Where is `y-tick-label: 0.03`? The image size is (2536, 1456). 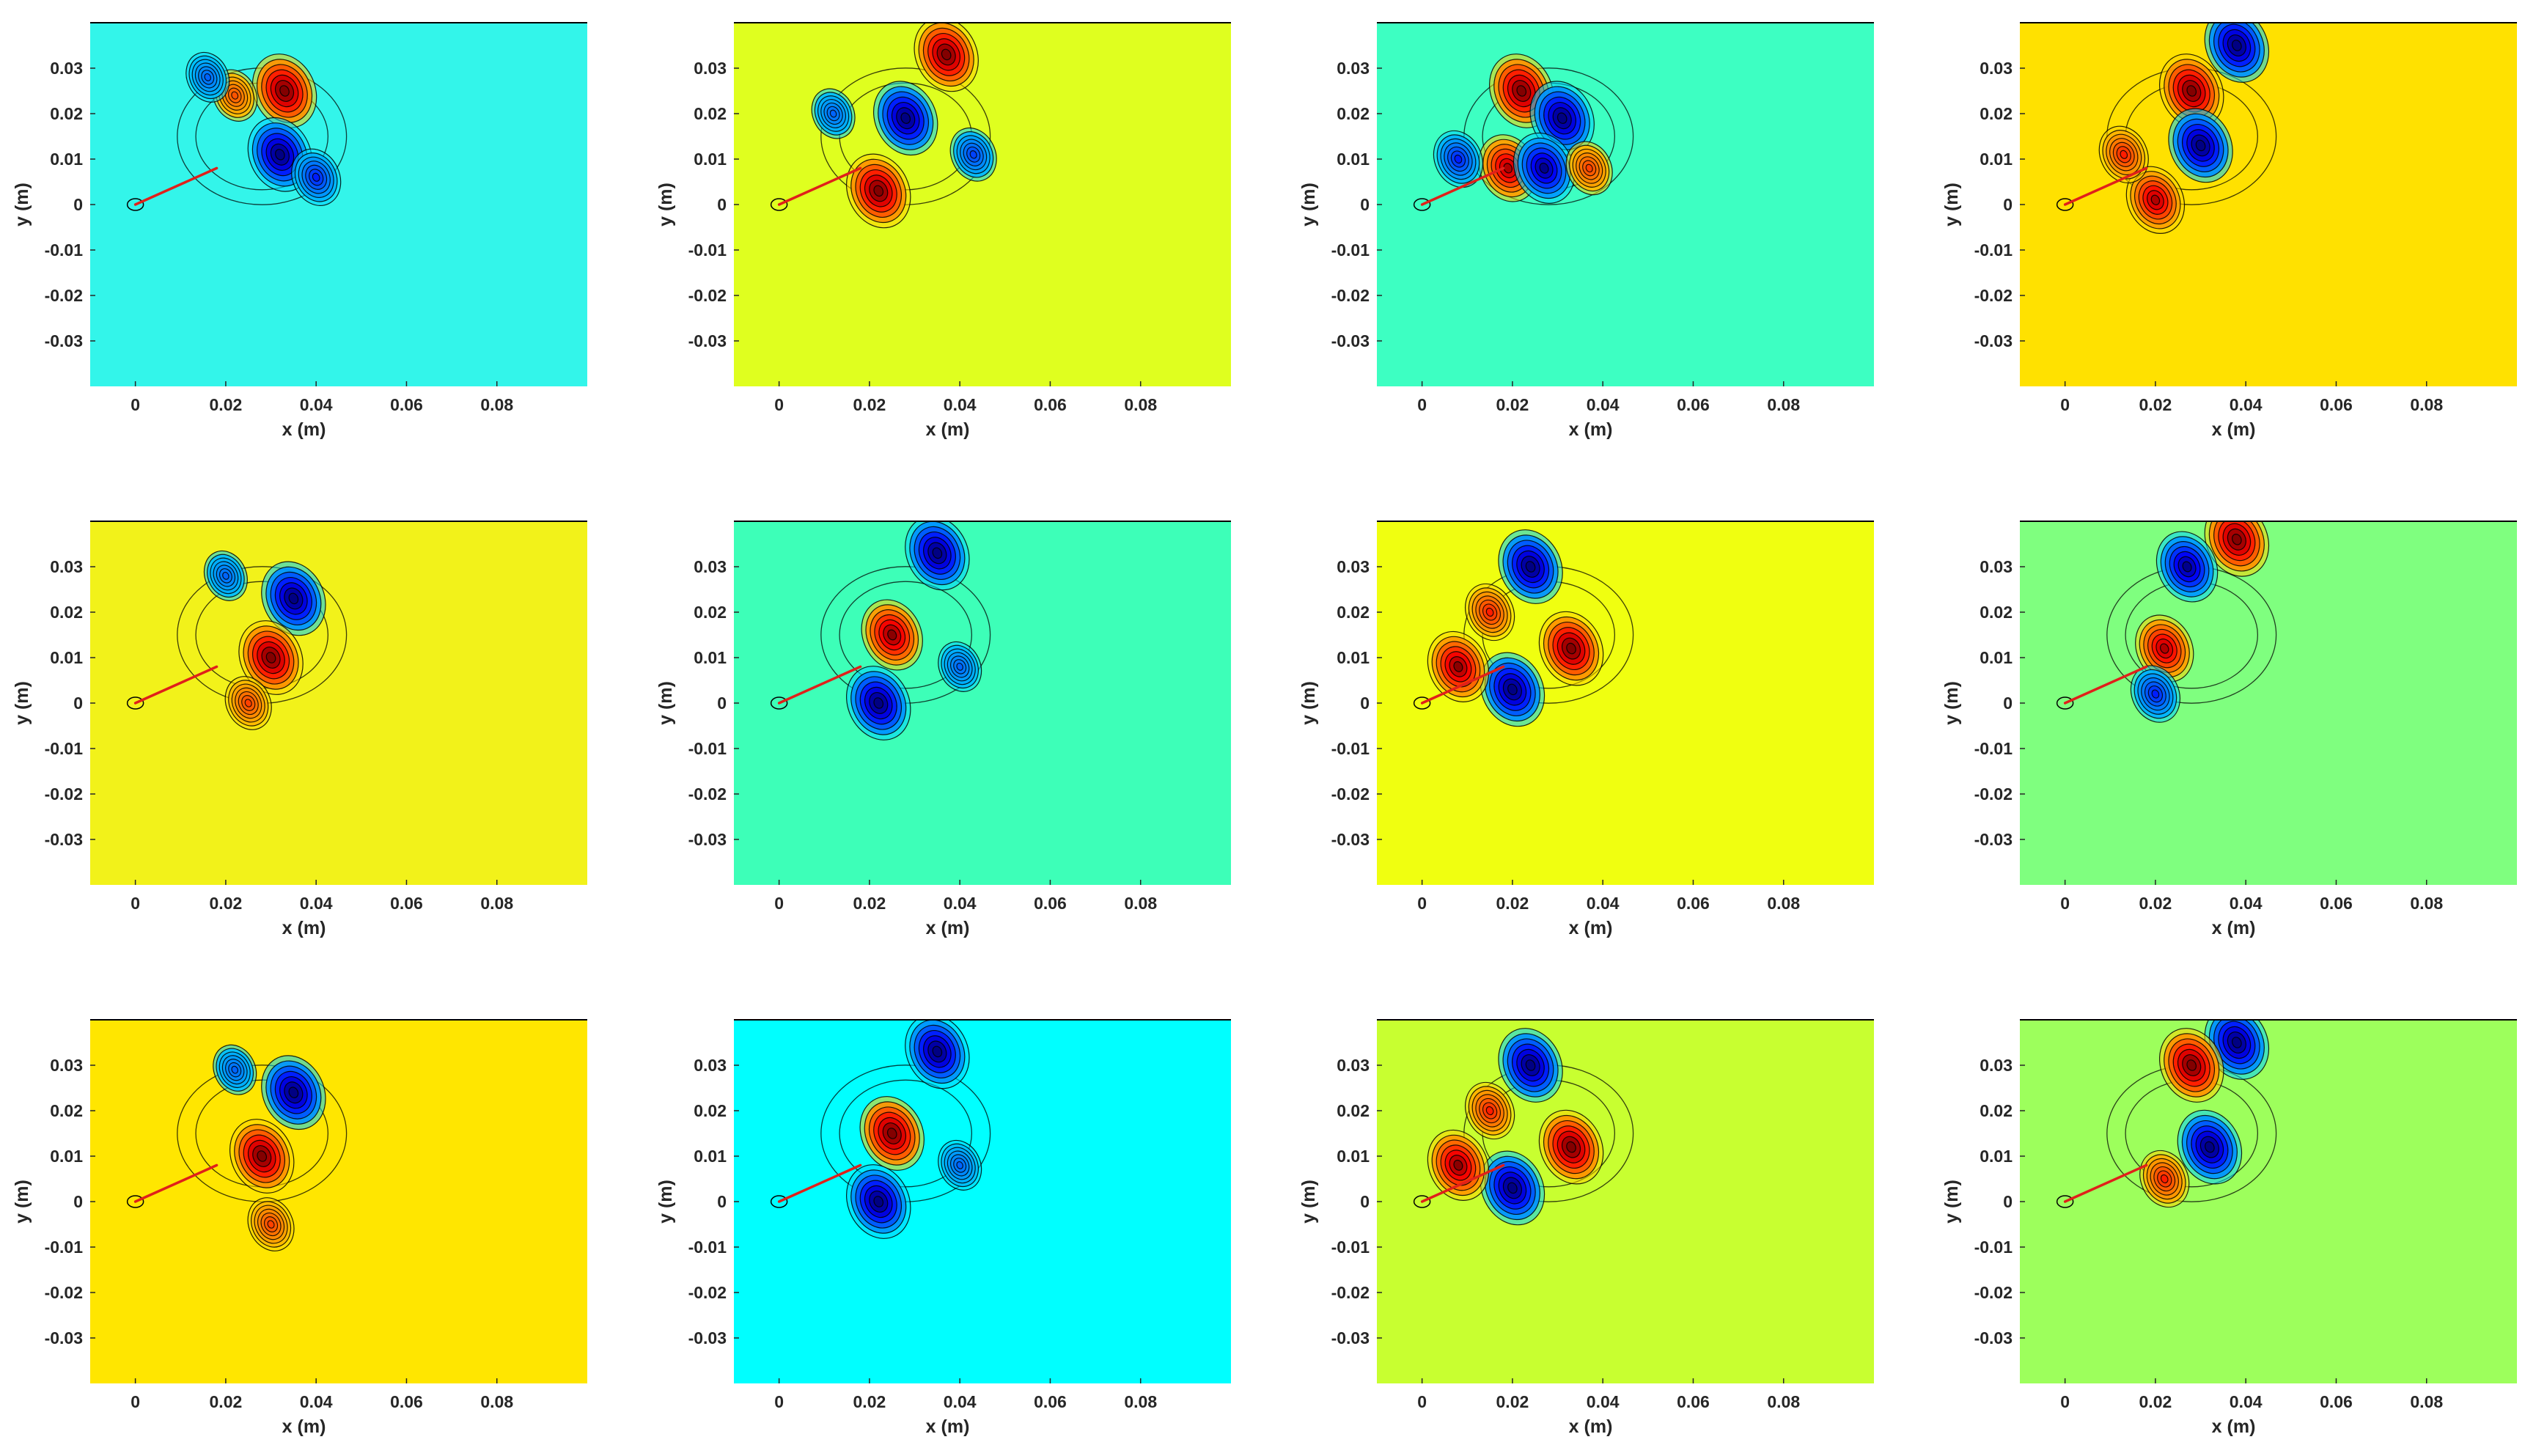 y-tick-label: 0.03 is located at coordinates (711, 1065).